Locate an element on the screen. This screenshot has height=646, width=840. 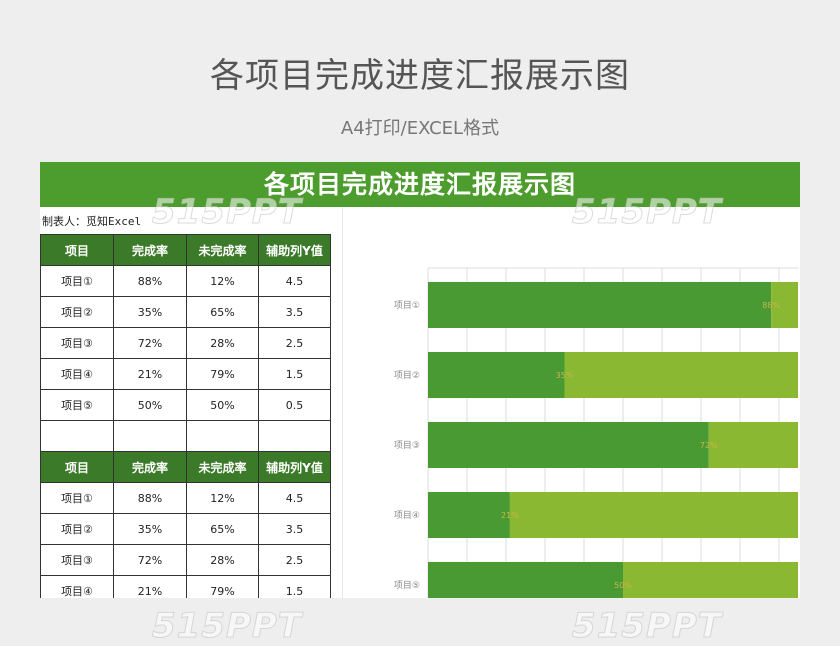
category-label: 项目② is located at coordinates (407, 375).